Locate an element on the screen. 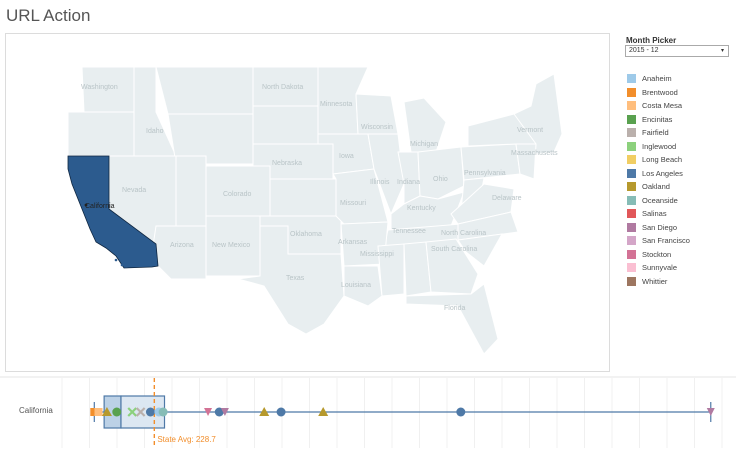 This screenshot has width=736, height=454. label-north-carolina: North Carolina is located at coordinates (463, 233).